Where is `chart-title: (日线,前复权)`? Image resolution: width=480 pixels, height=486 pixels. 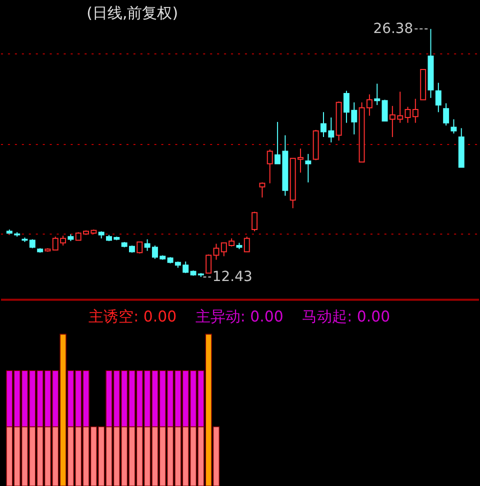 chart-title: (日线,前复权) is located at coordinates (132, 13).